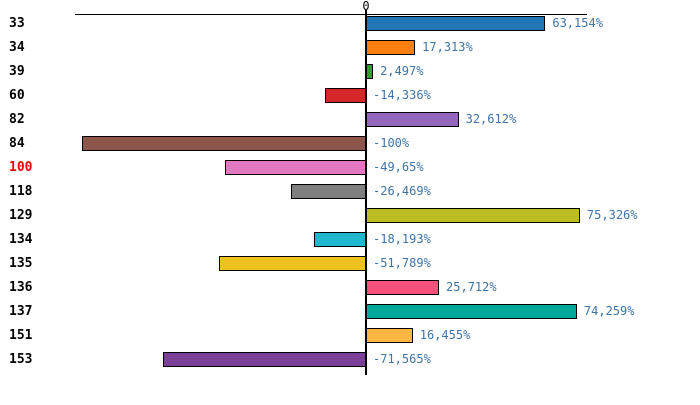  What do you see at coordinates (21, 191) in the screenshot?
I see `category-label-118: 118` at bounding box center [21, 191].